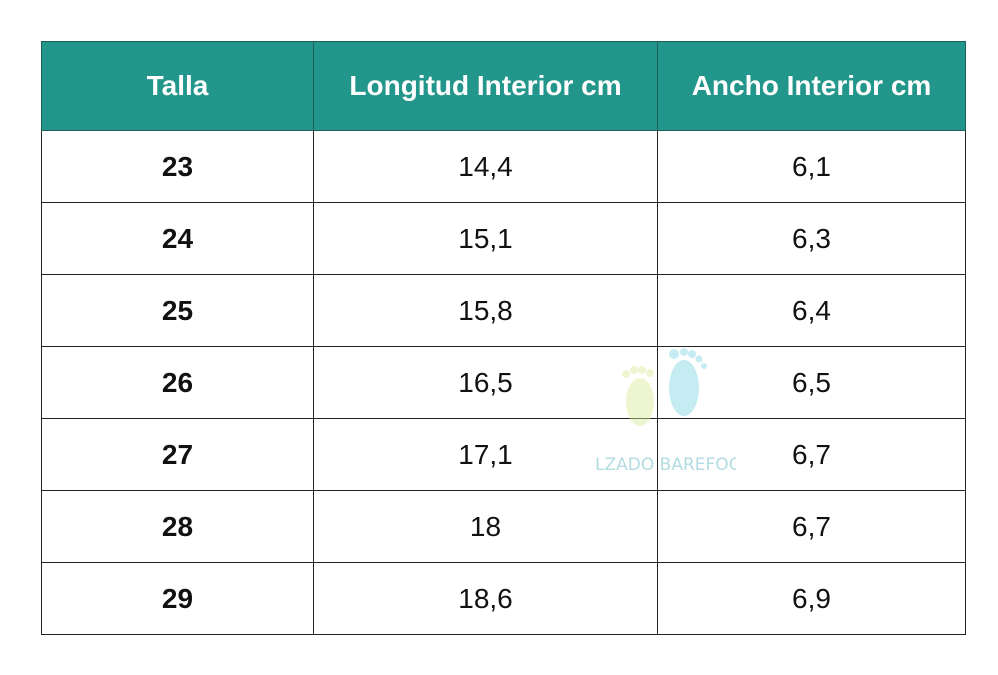  I want to click on table-cell: 18,6, so click(485, 598).